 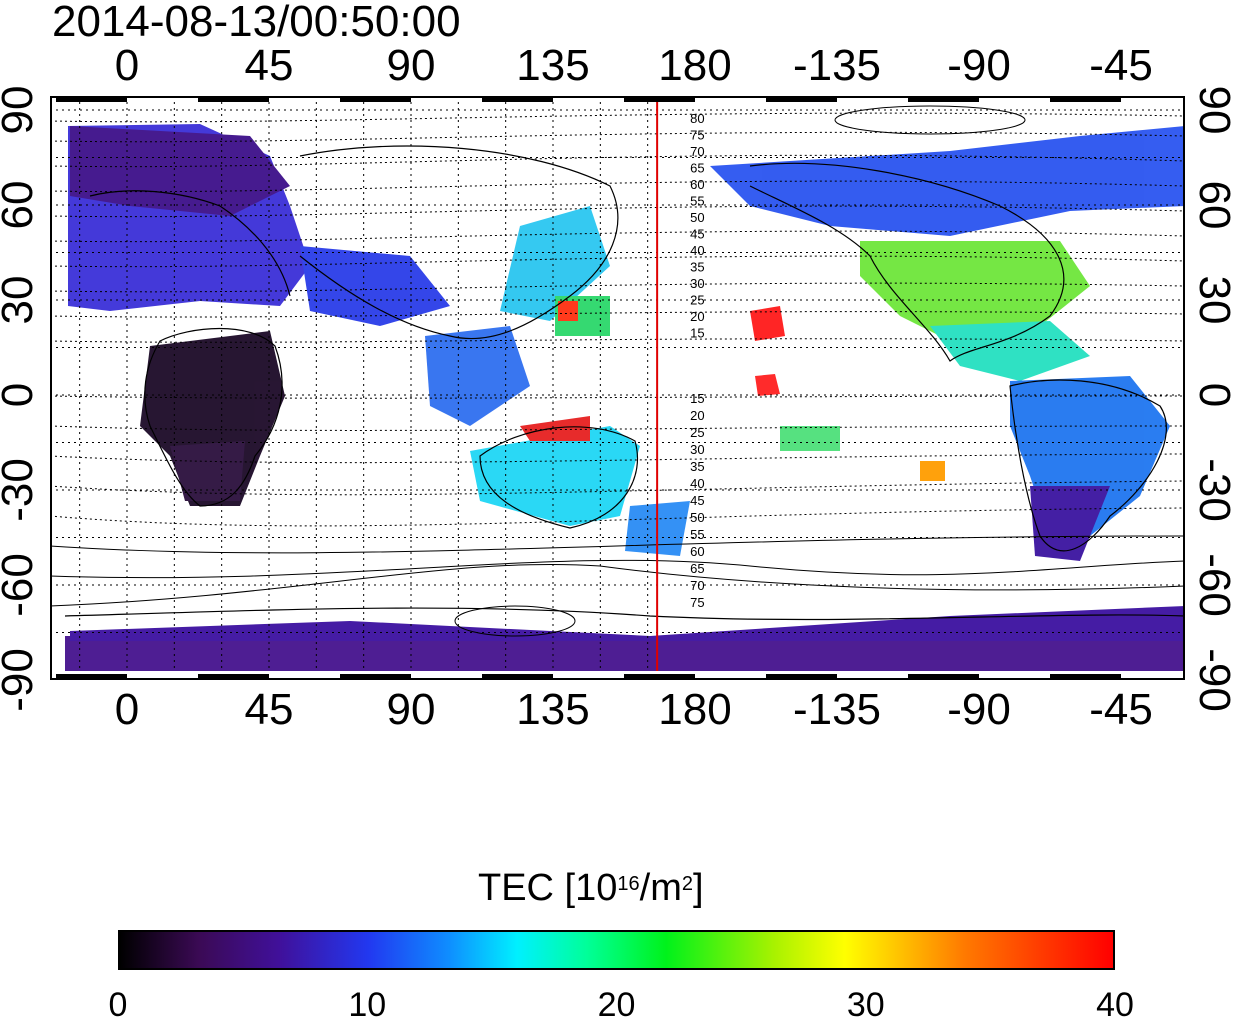 I want to click on top-lon-tick-label: 0, so click(x=127, y=65).